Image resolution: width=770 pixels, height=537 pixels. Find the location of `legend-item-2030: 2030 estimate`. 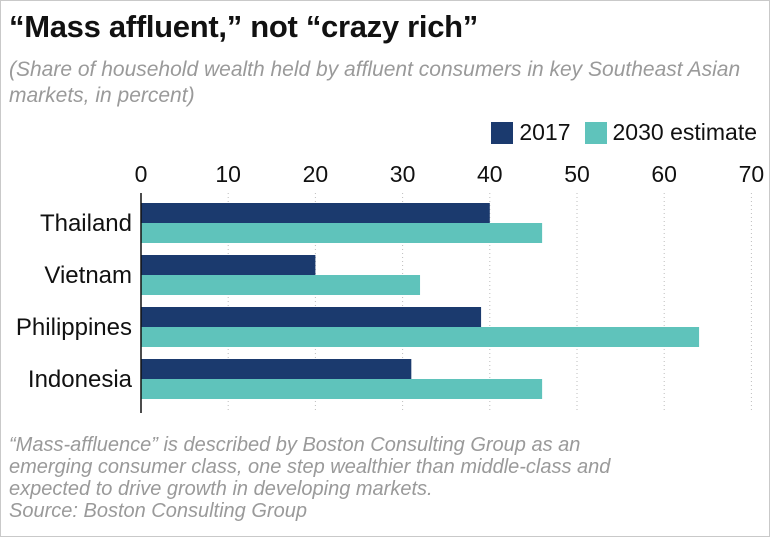

legend-item-2030: 2030 estimate is located at coordinates (670, 132).